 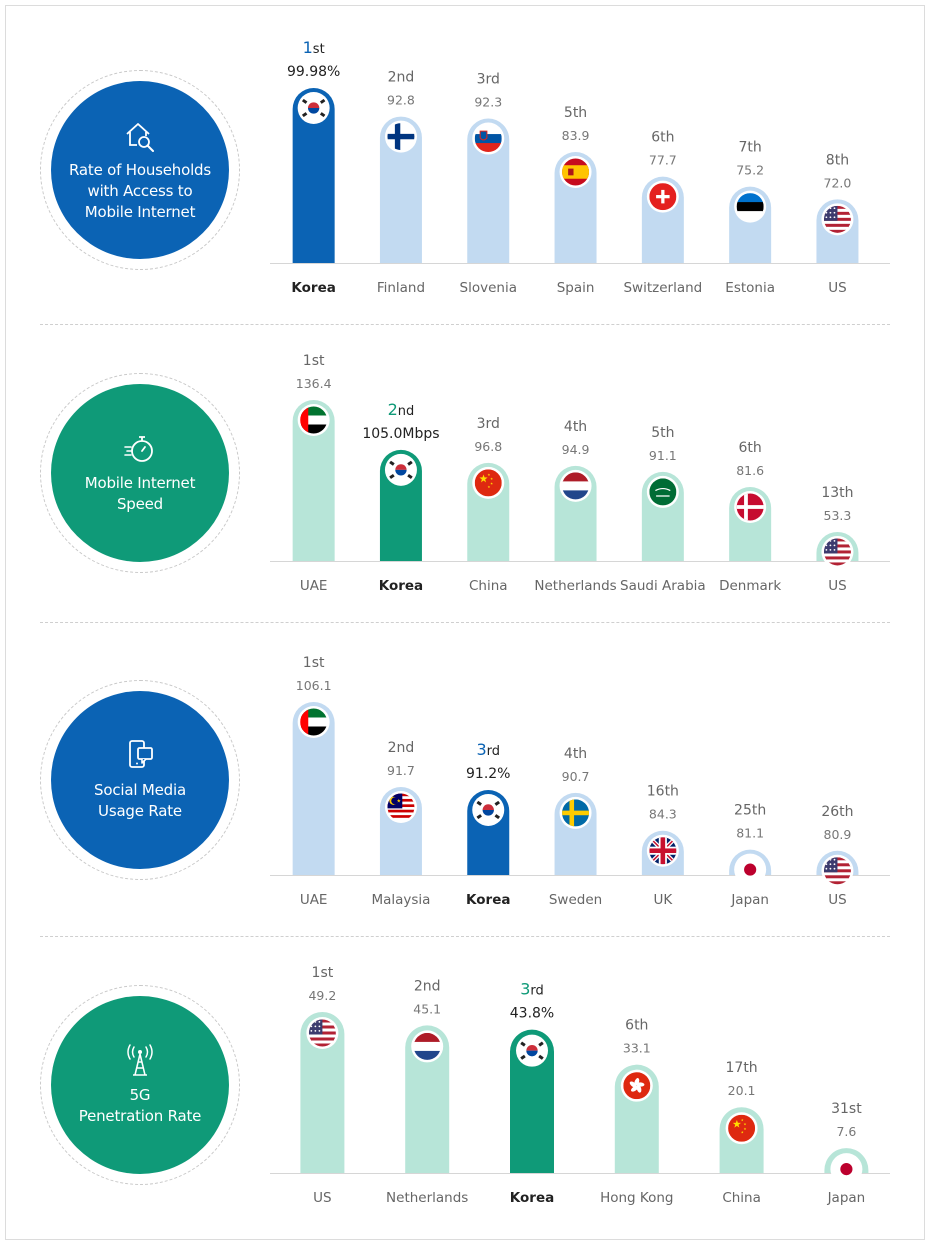 What do you see at coordinates (427, 1008) in the screenshot?
I see `value-label: 45.1` at bounding box center [427, 1008].